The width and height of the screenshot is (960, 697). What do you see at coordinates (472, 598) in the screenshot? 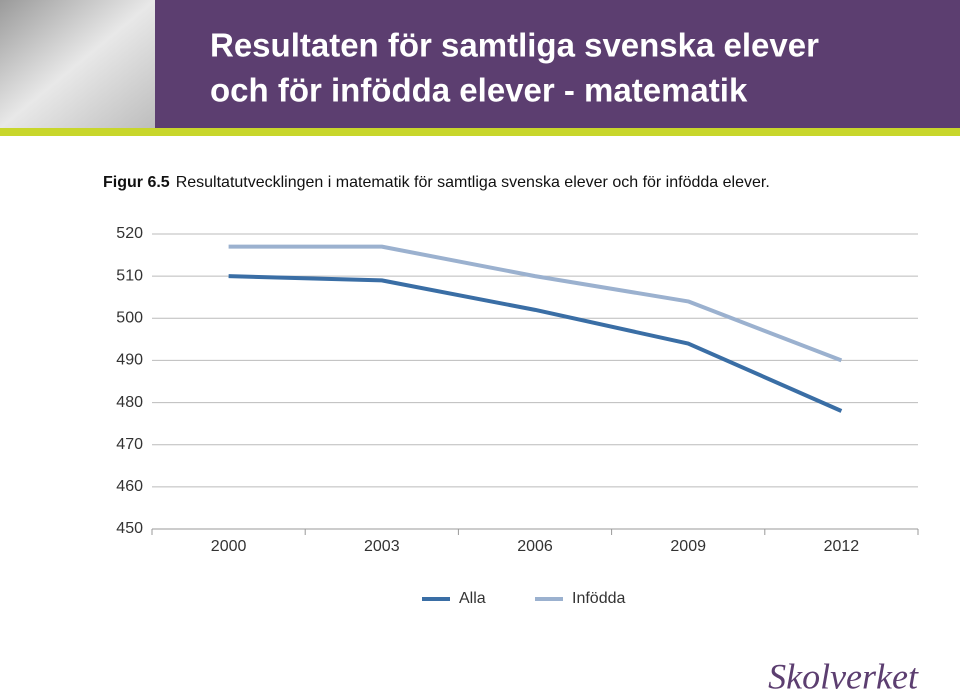
I see `legend-label: Alla` at bounding box center [472, 598].